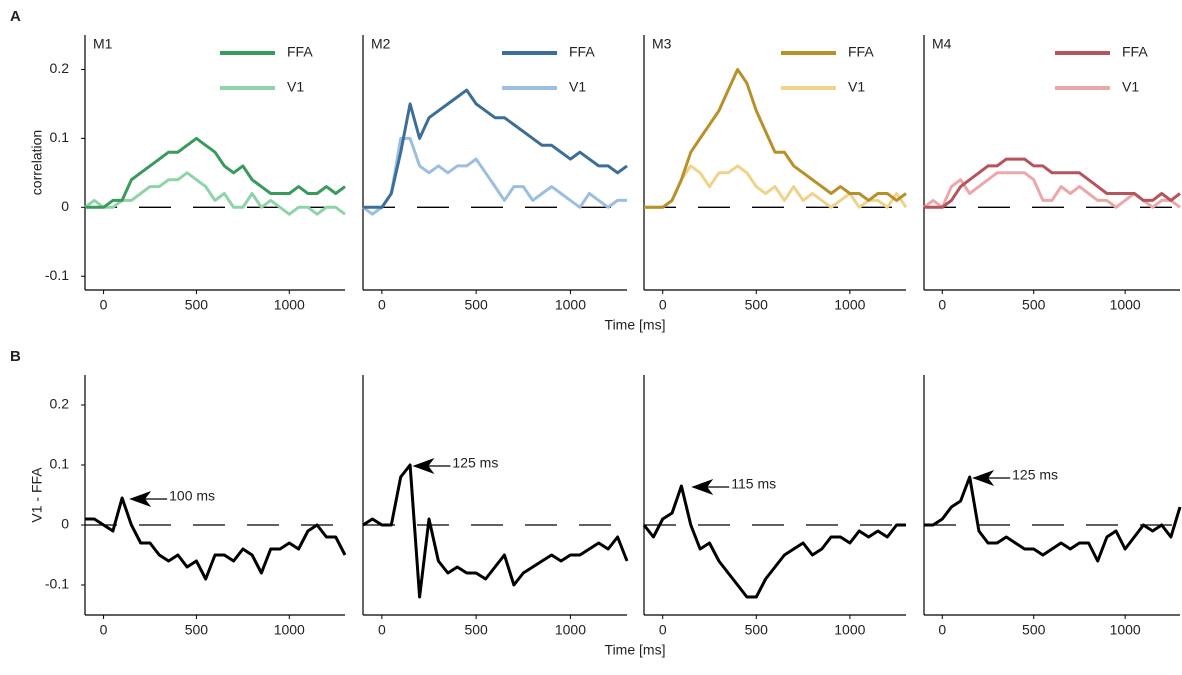  Describe the element at coordinates (381, 44) in the screenshot. I see `panel-title: M2` at that location.